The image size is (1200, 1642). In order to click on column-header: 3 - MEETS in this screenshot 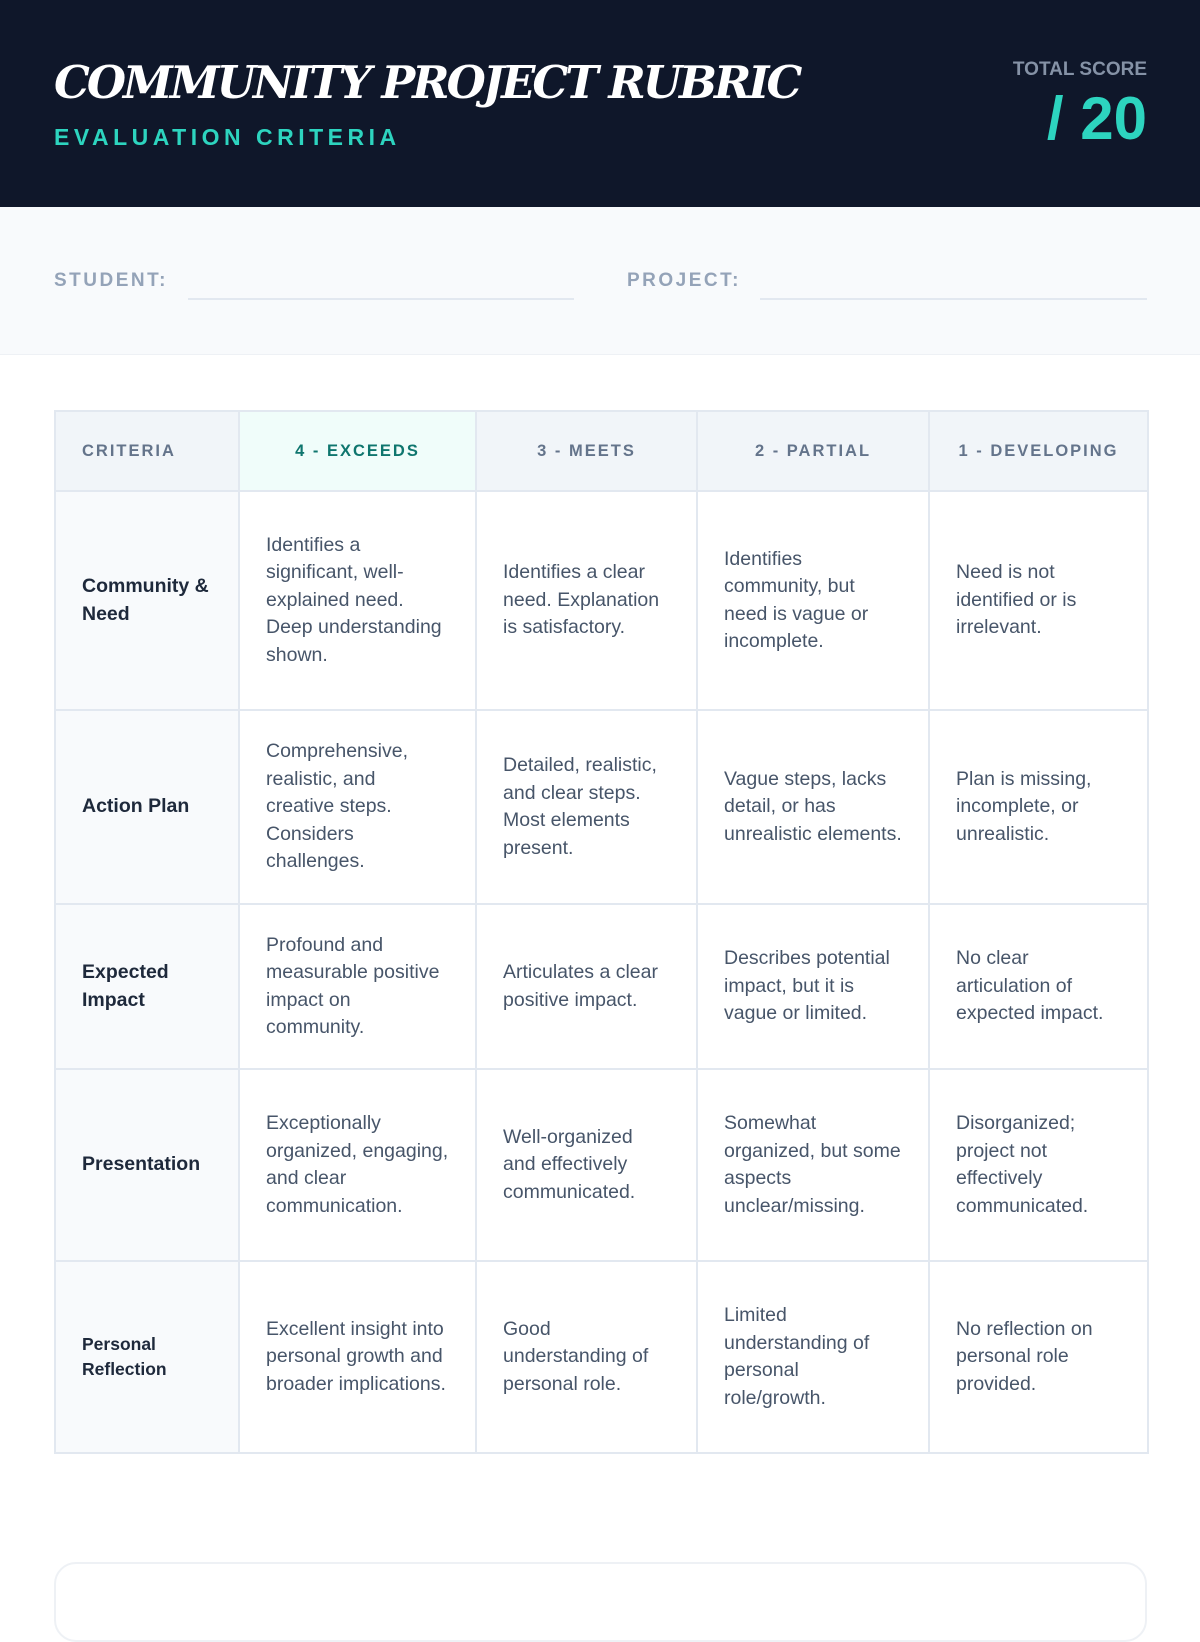, I will do `click(586, 451)`.